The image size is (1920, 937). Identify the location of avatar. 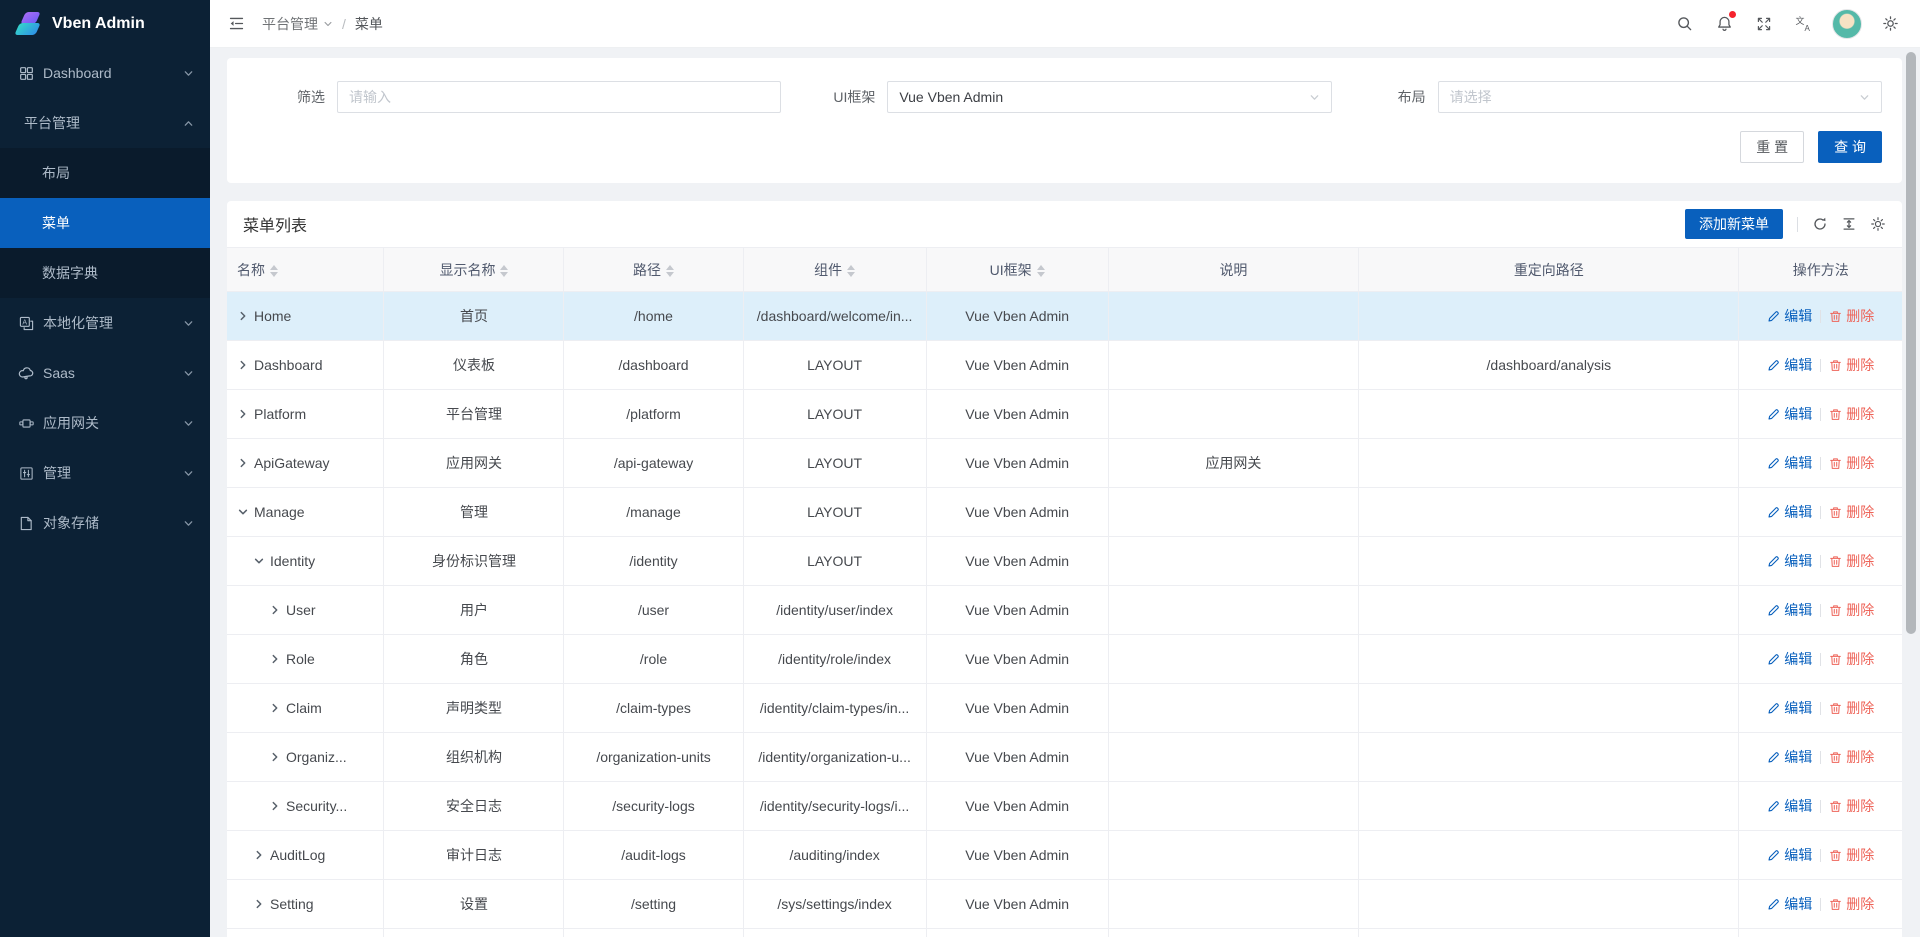
(1847, 23).